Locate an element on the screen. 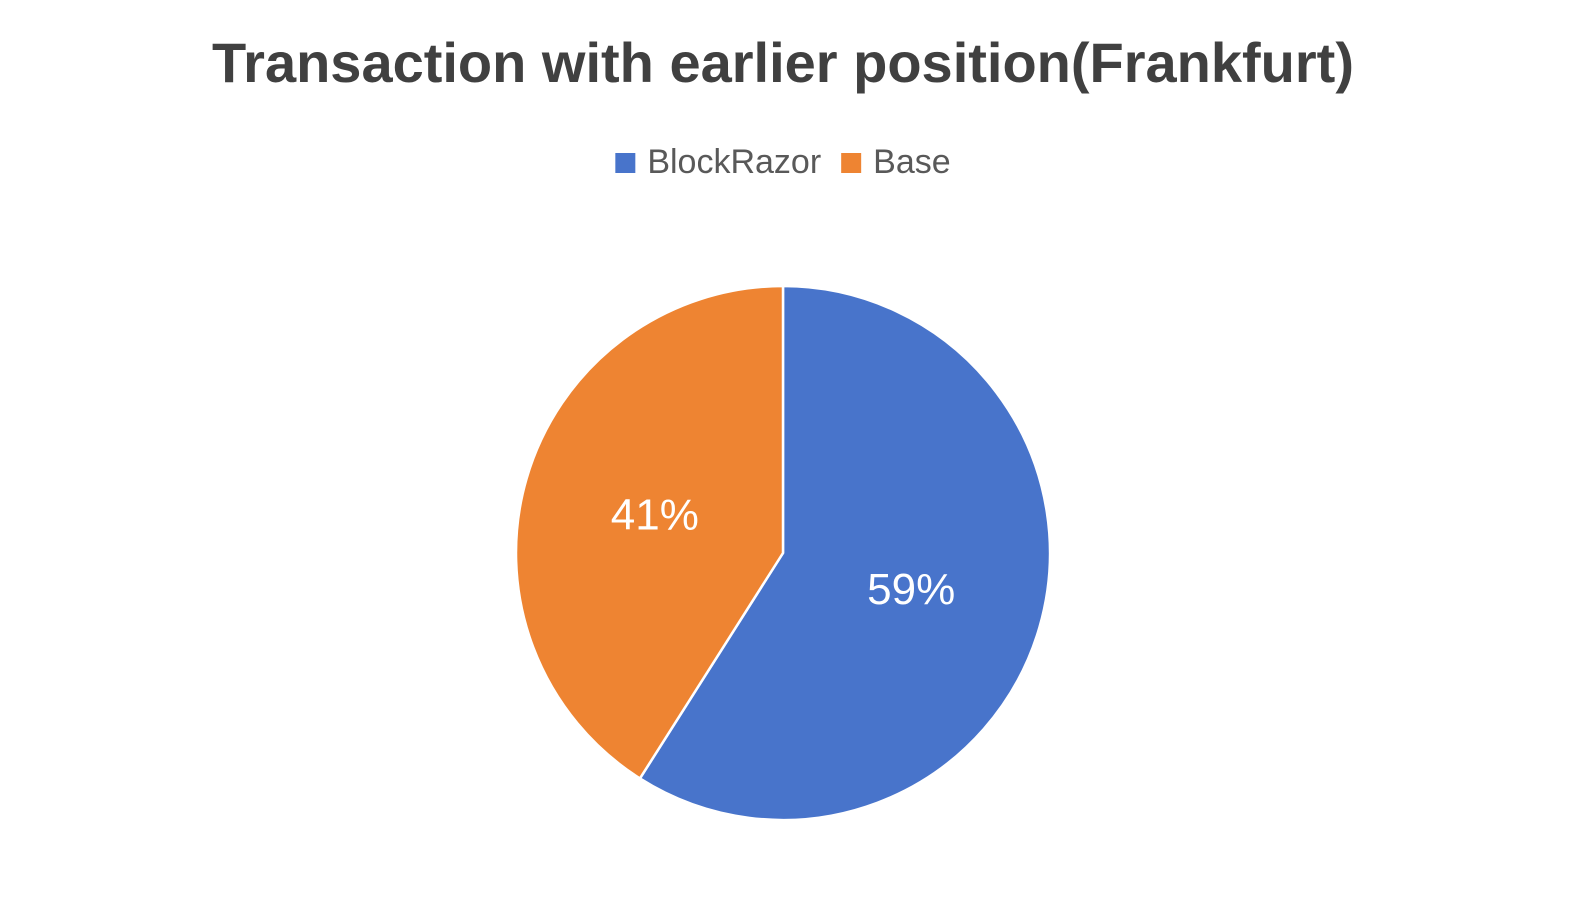  slice-label: 41% is located at coordinates (655, 514).